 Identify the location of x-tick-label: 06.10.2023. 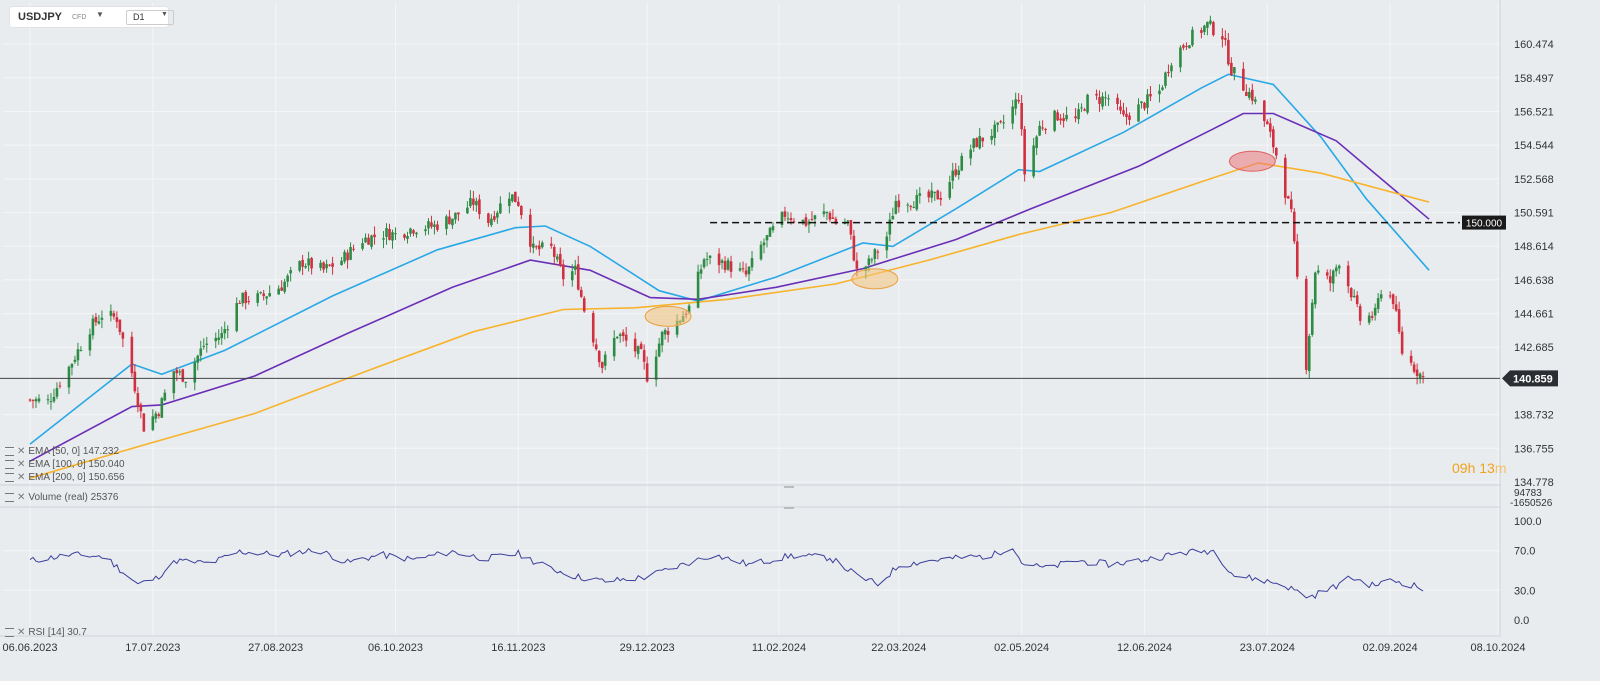
(395, 648).